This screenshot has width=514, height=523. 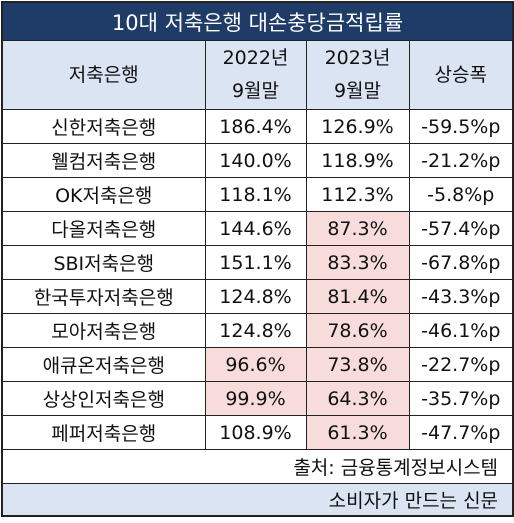 What do you see at coordinates (461, 432) in the screenshot?
I see `cell-change: -47.7%p` at bounding box center [461, 432].